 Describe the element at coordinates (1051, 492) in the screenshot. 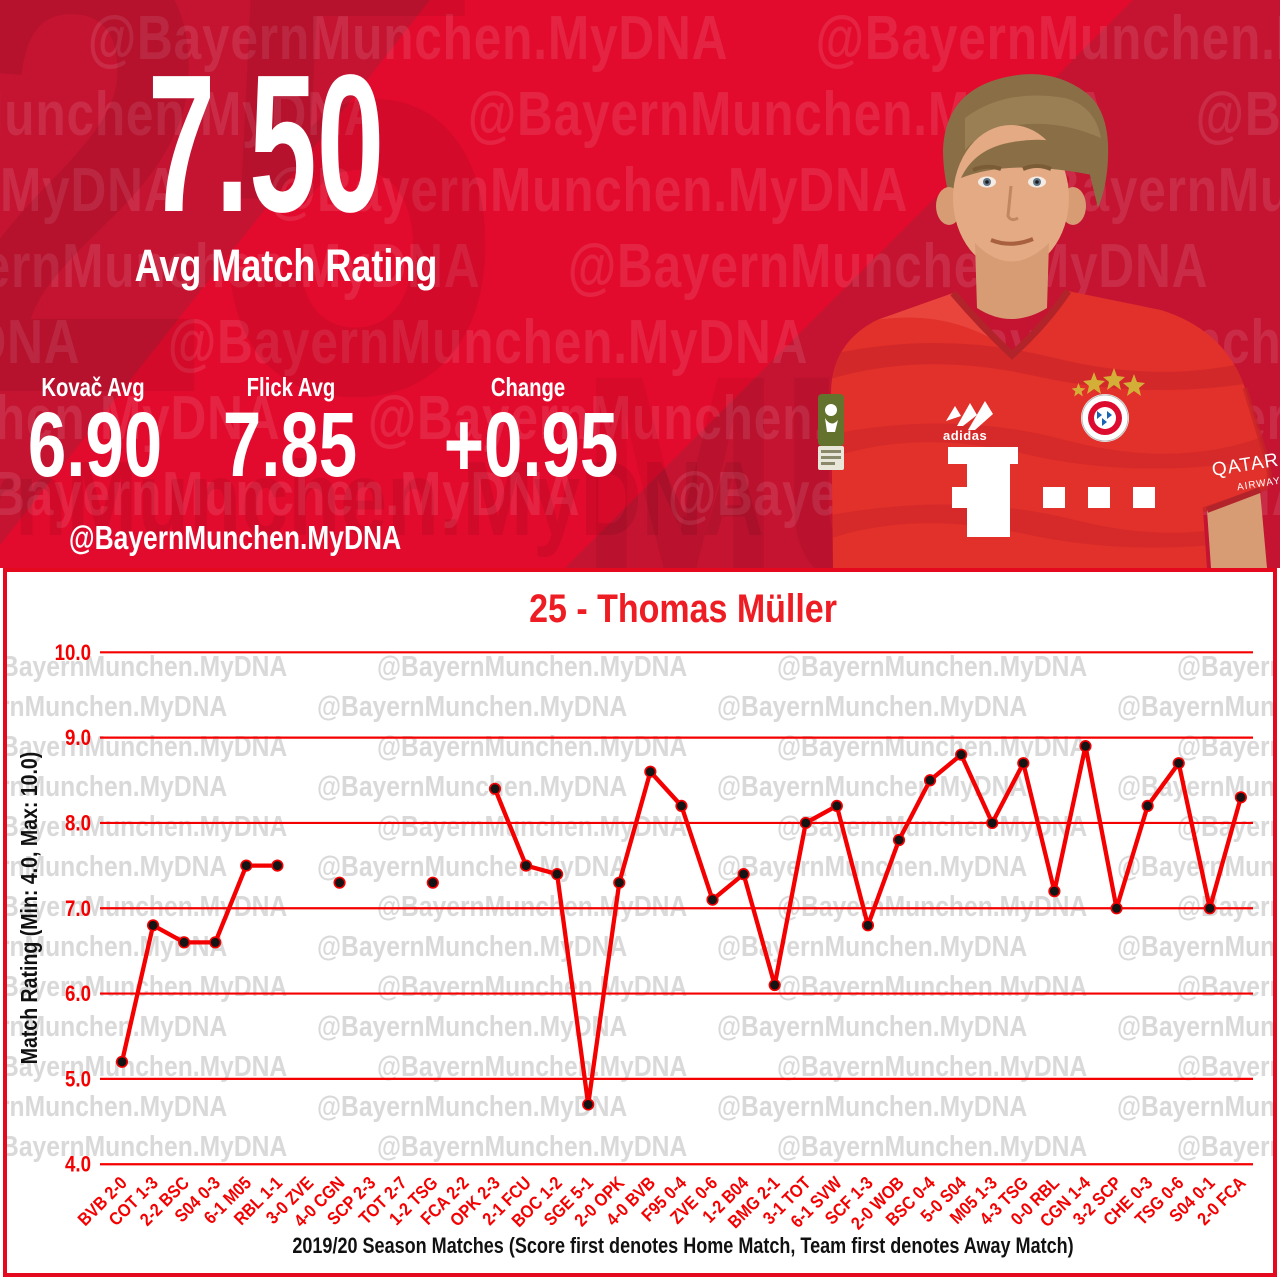

I see `telekom-logo` at that location.